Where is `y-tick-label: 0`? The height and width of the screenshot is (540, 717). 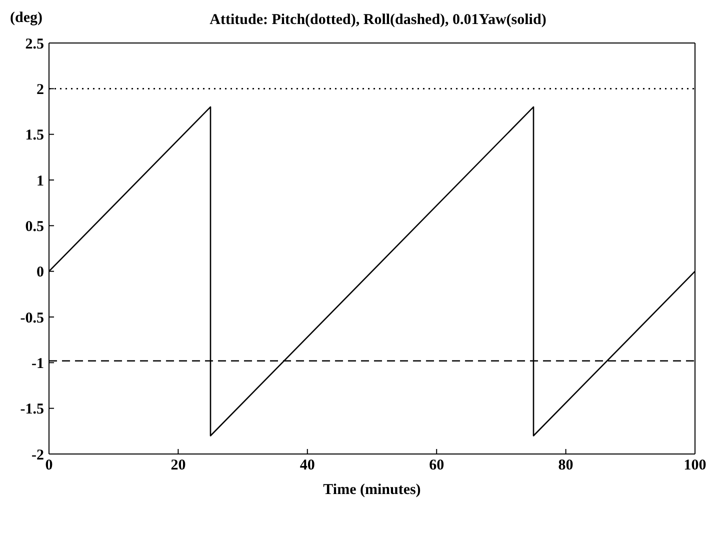 y-tick-label: 0 is located at coordinates (40, 272).